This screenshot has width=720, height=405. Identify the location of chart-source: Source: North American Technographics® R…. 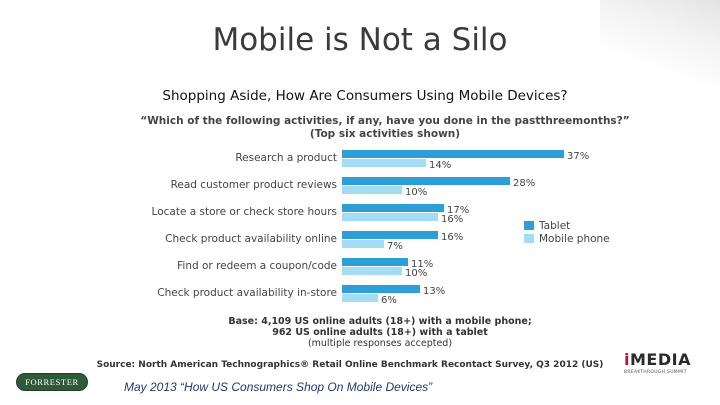
(350, 365).